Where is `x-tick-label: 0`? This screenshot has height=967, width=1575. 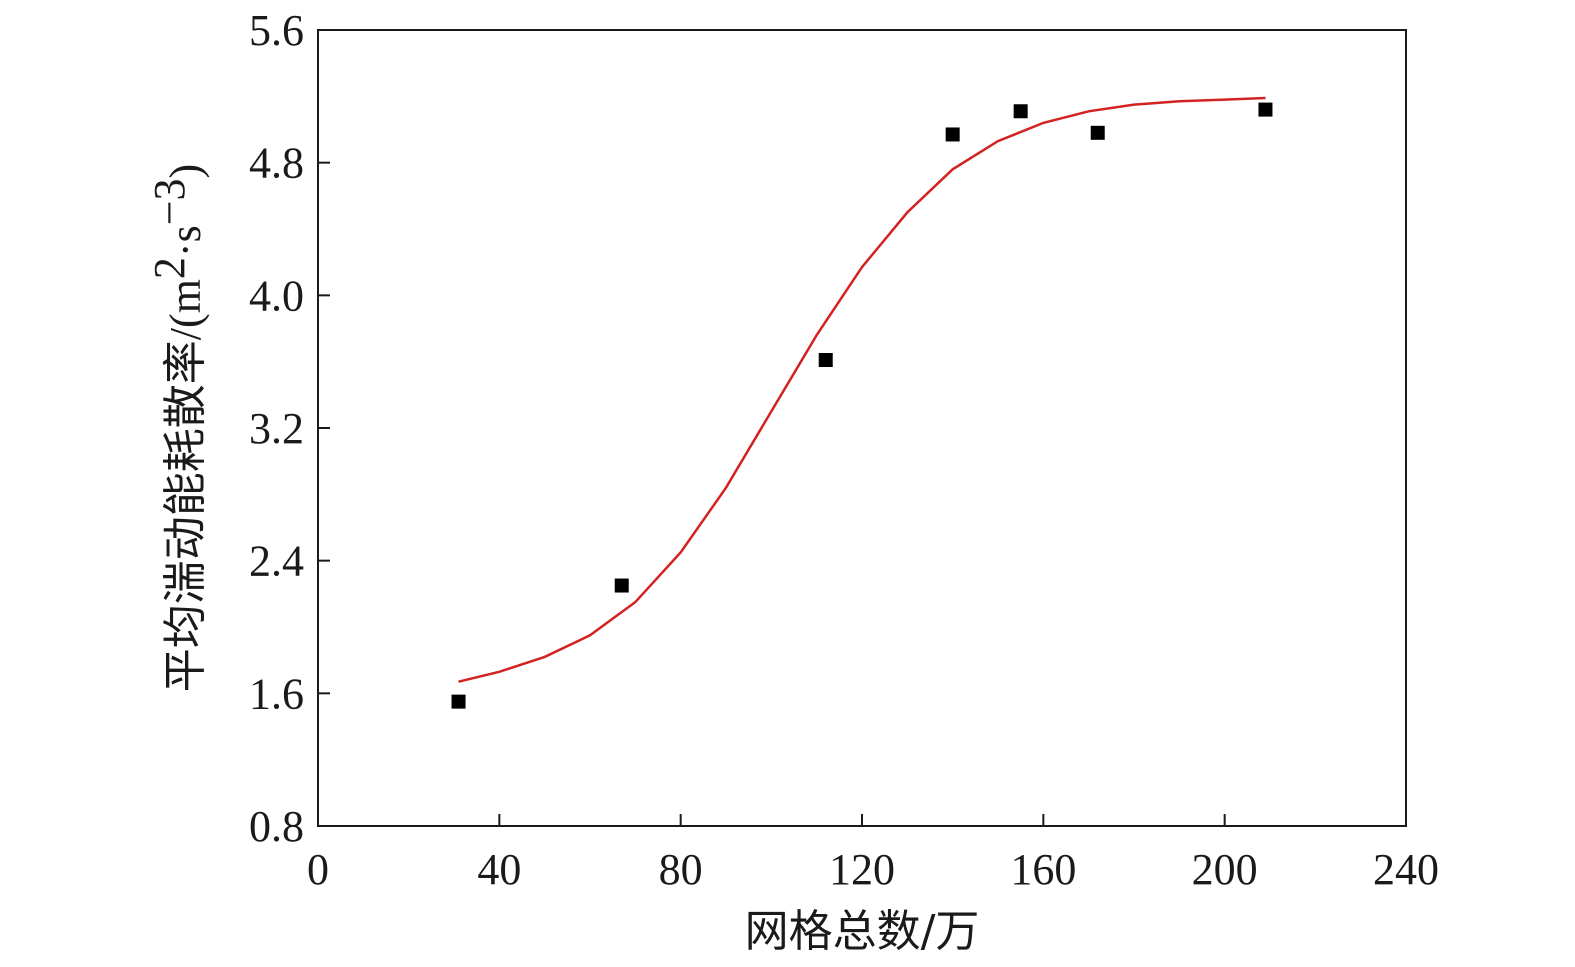 x-tick-label: 0 is located at coordinates (318, 869).